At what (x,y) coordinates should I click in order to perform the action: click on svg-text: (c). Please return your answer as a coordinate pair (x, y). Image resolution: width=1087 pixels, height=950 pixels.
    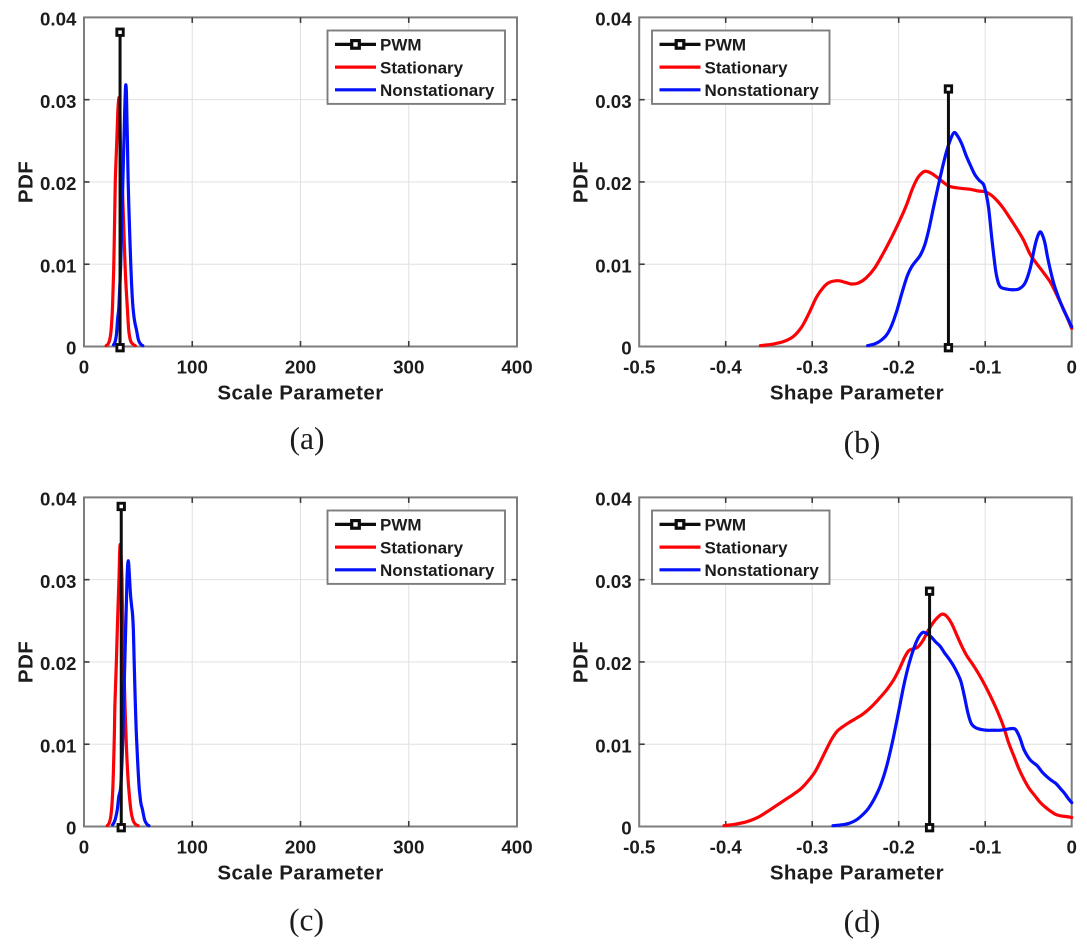
    Looking at the image, I should click on (306, 920).